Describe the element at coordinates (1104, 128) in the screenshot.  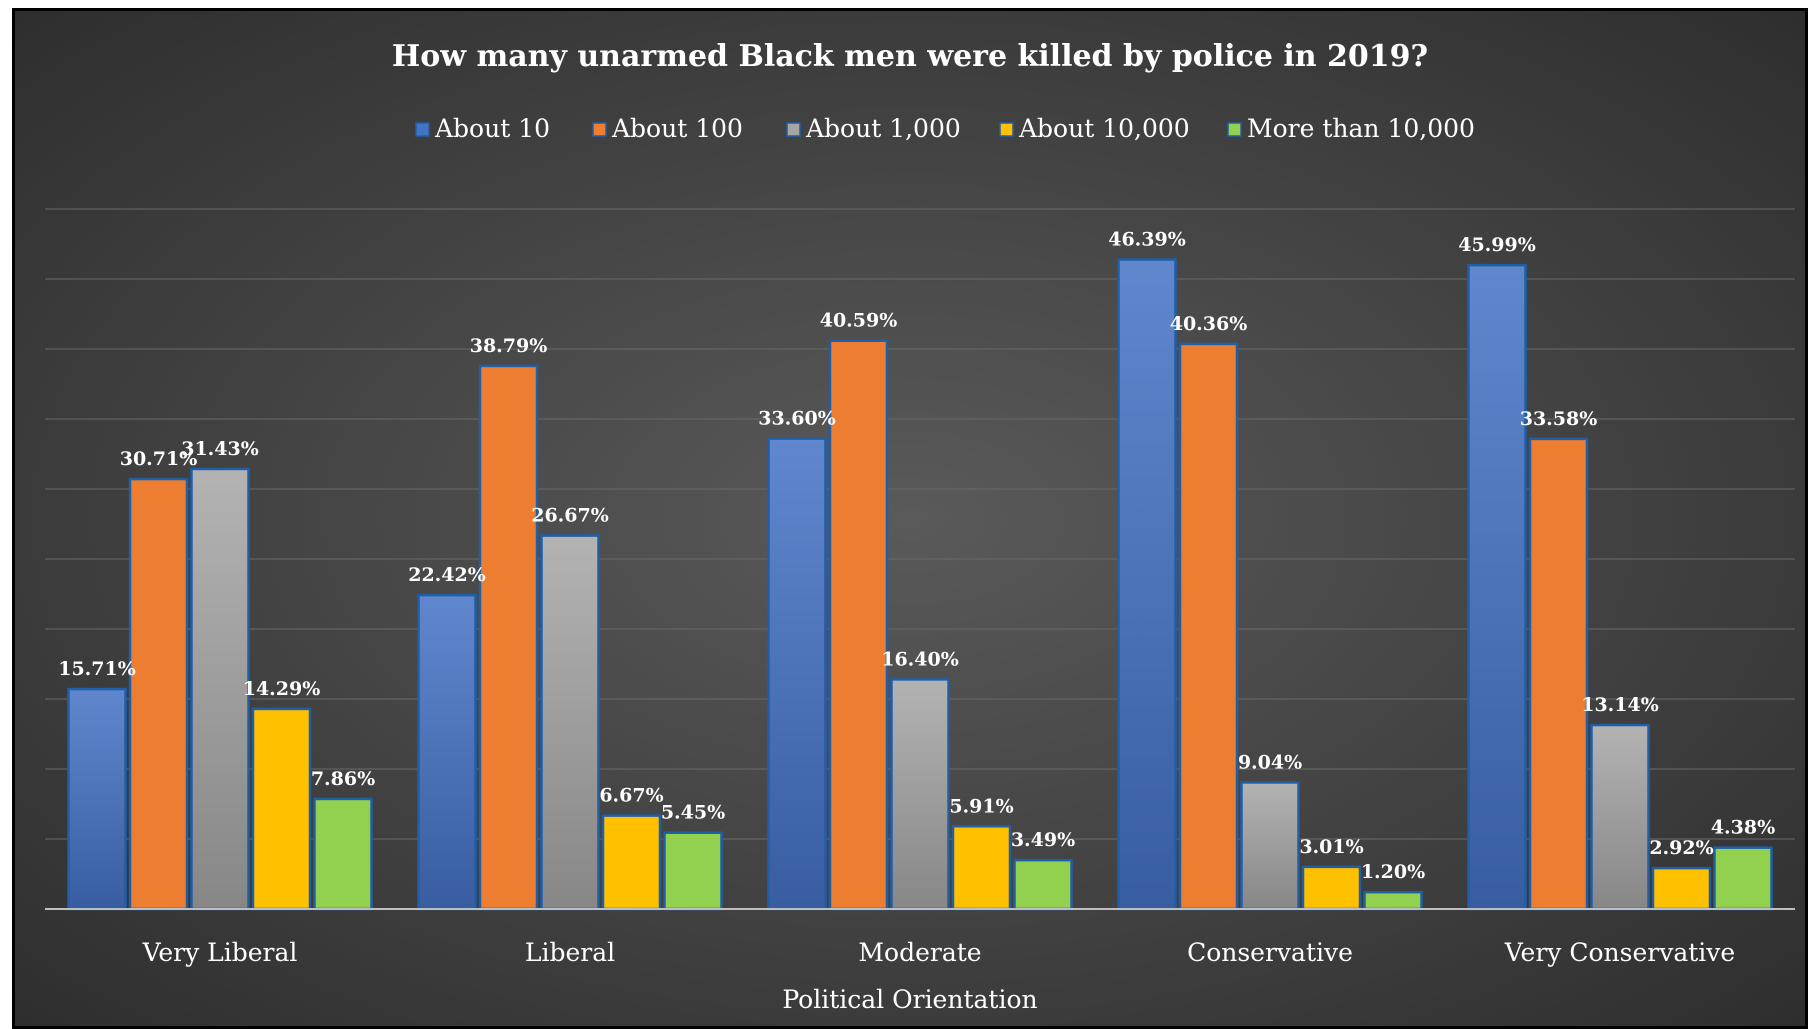
I see `legend-label-about-10-000: About 10,000` at that location.